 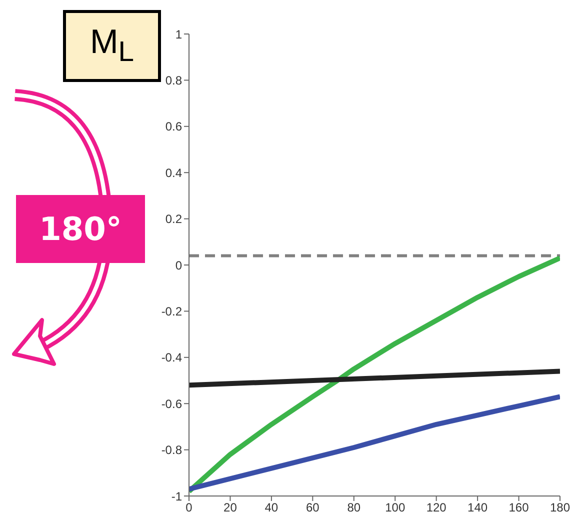 What do you see at coordinates (436, 507) in the screenshot?
I see `x-tick-label: 120` at bounding box center [436, 507].